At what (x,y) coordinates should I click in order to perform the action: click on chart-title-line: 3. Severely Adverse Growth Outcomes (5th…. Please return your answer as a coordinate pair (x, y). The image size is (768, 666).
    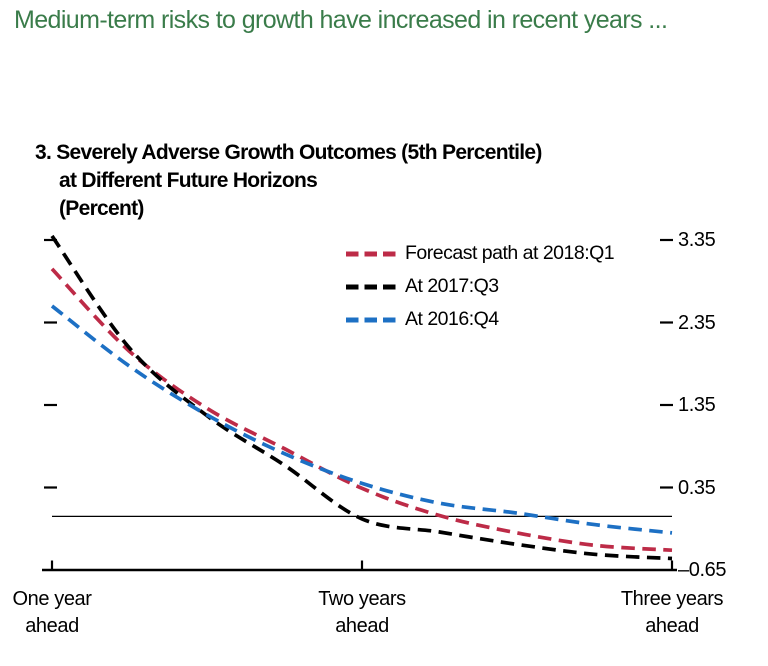
    Looking at the image, I should click on (288, 152).